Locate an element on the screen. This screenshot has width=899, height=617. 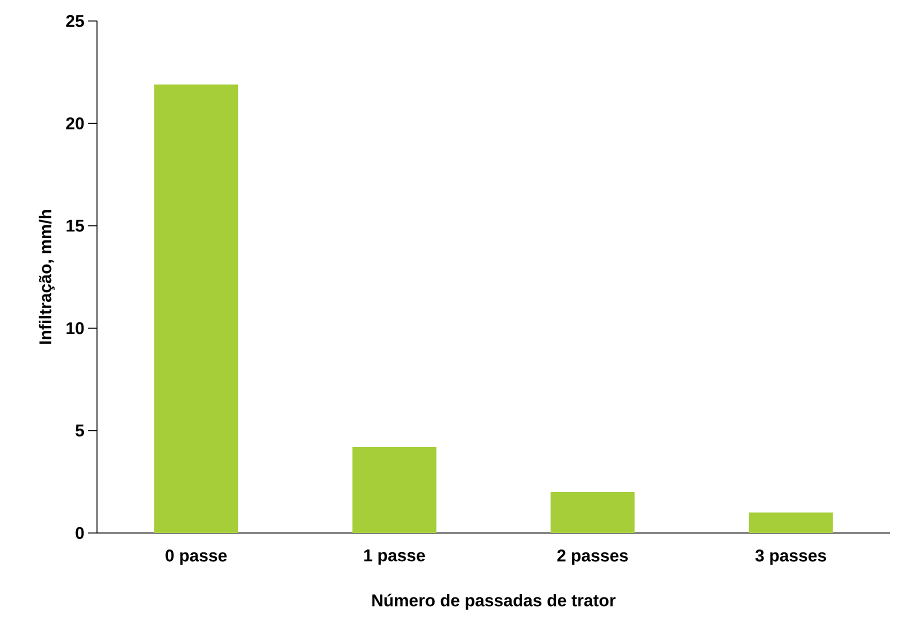
y-tick-label: 5 is located at coordinates (80, 430).